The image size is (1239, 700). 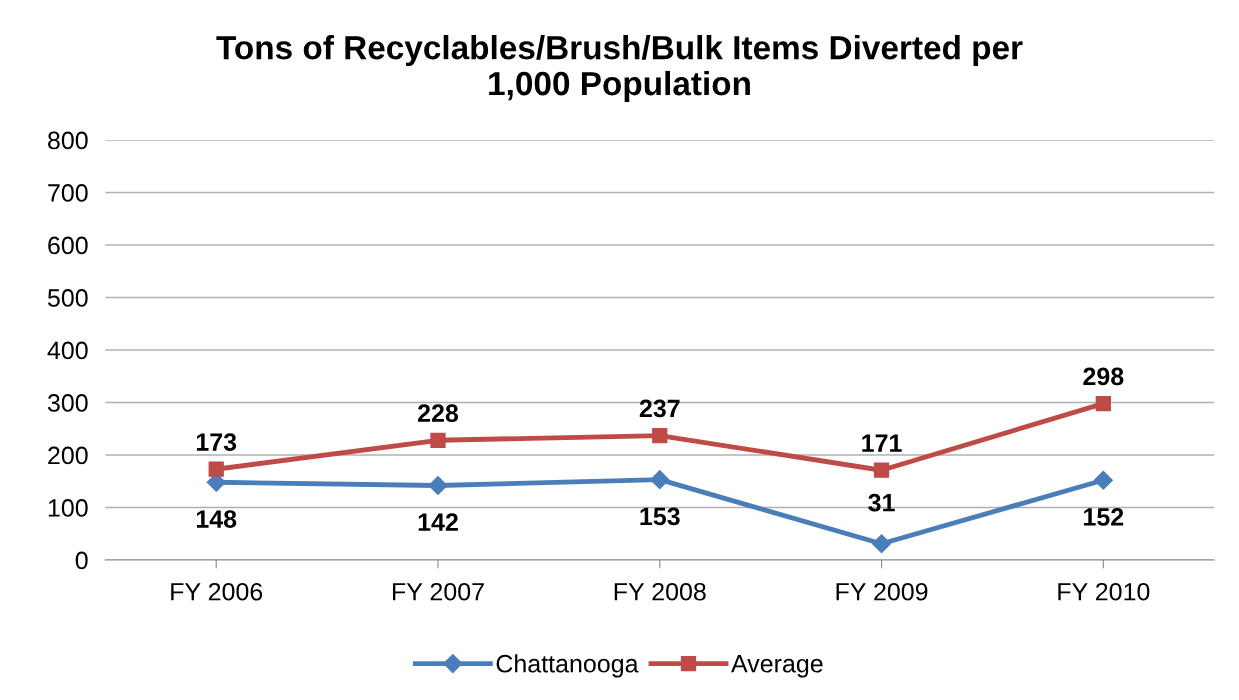 What do you see at coordinates (1103, 376) in the screenshot?
I see `data-label: 298` at bounding box center [1103, 376].